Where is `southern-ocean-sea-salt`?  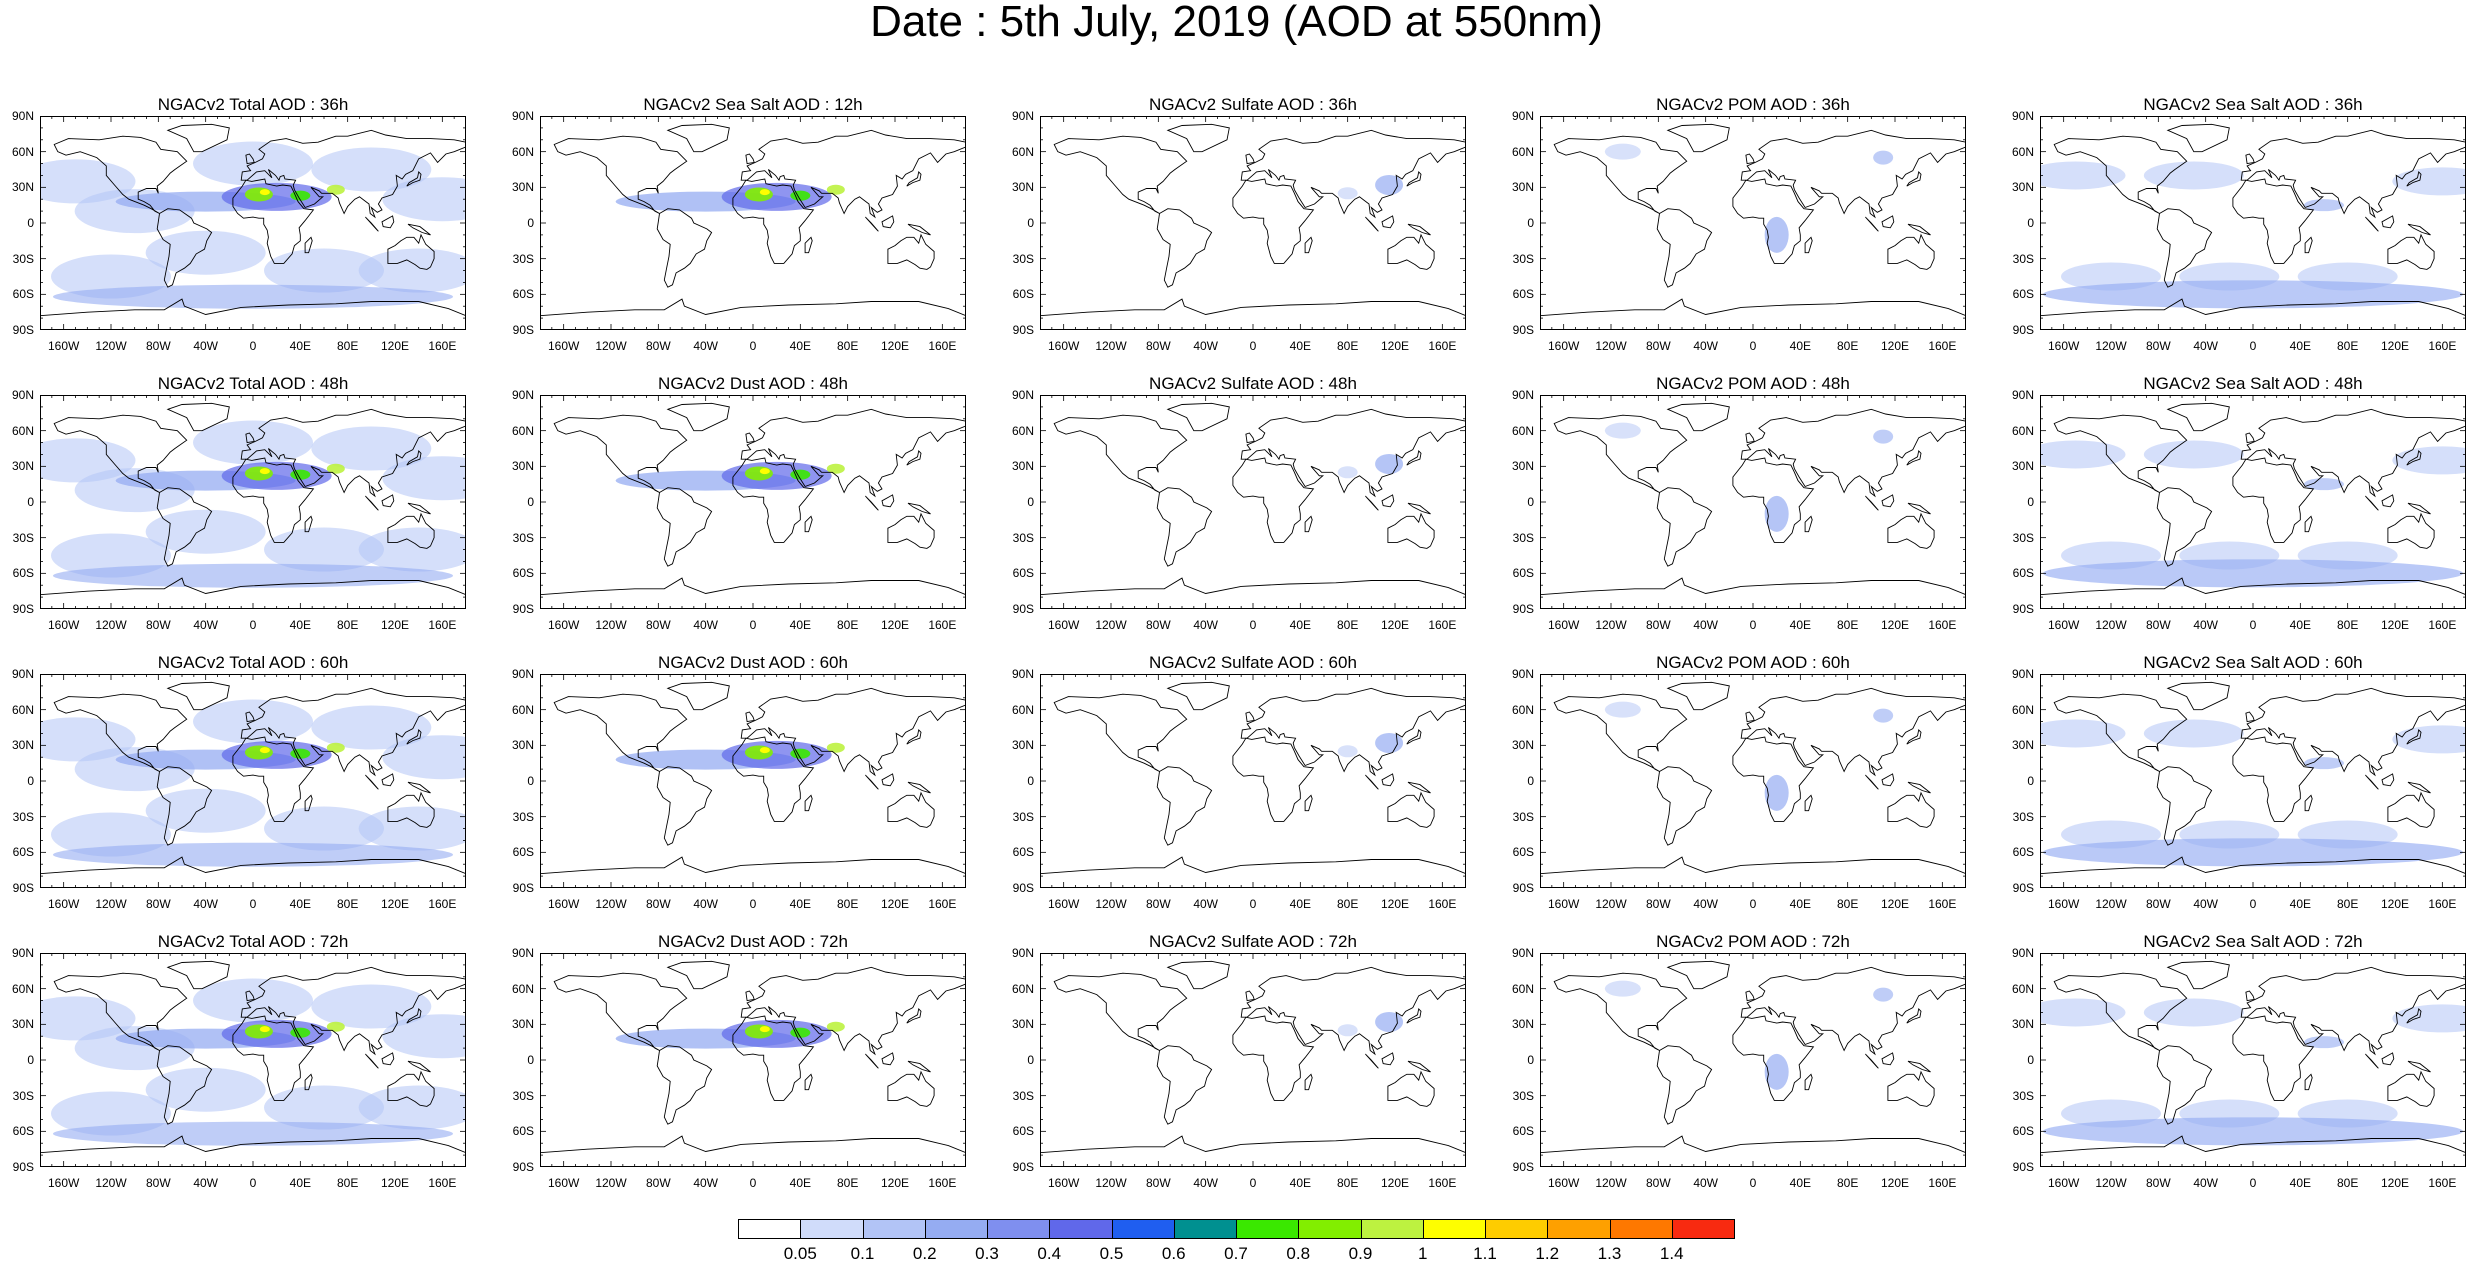 southern-ocean-sea-salt is located at coordinates (2253, 294).